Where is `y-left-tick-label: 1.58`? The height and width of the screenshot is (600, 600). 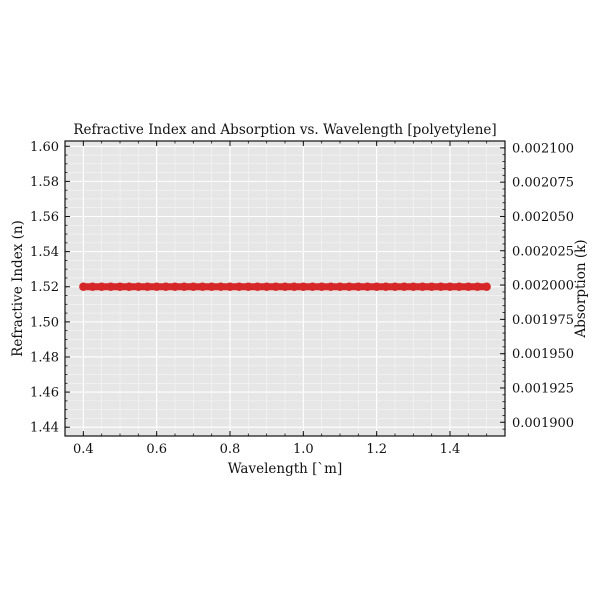 y-left-tick-label: 1.58 is located at coordinates (44, 182).